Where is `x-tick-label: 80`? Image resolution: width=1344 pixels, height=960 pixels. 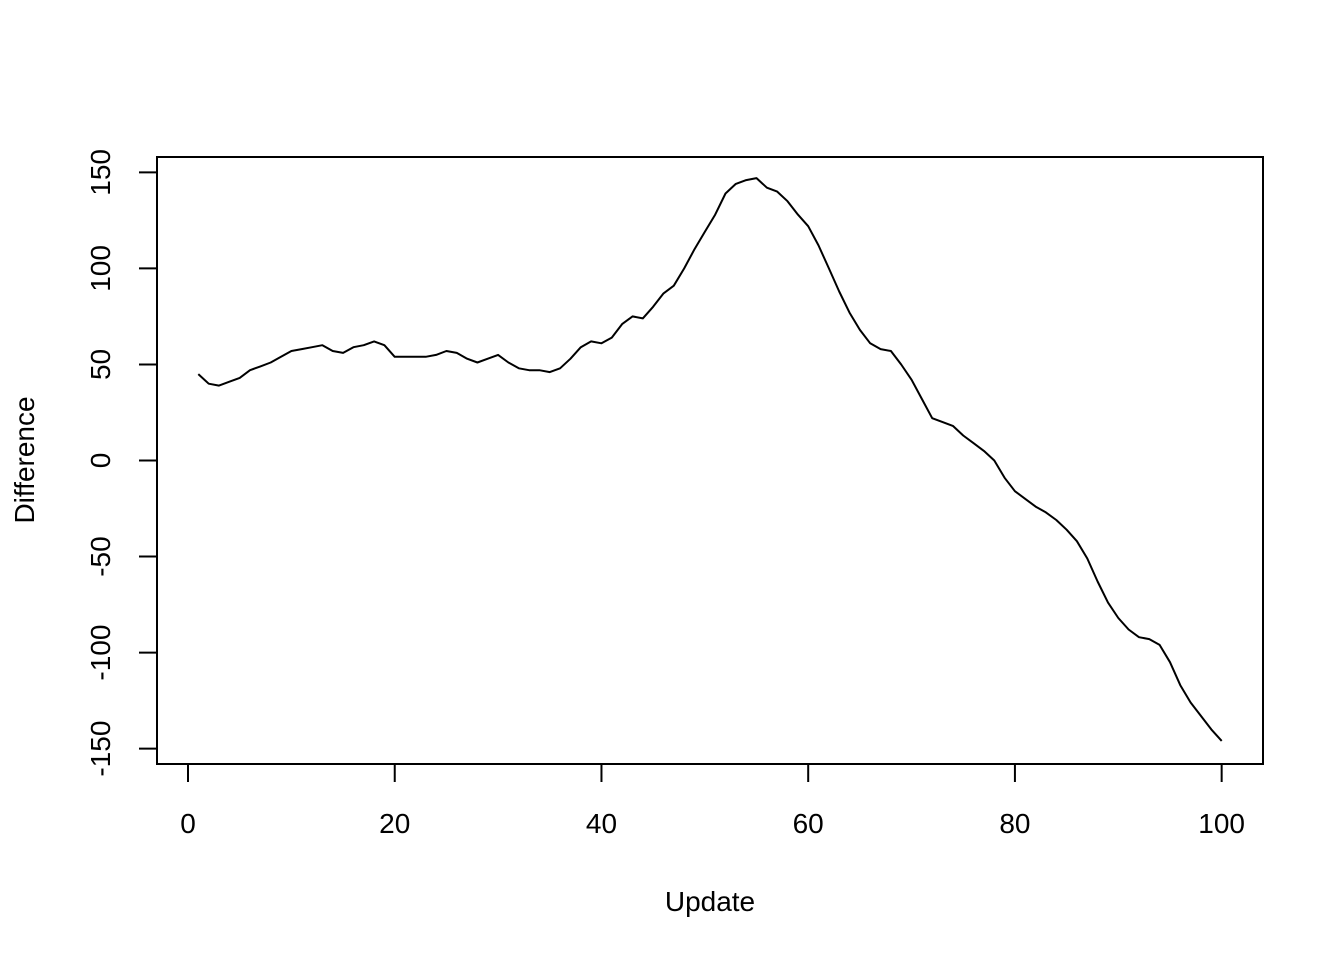 x-tick-label: 80 is located at coordinates (1014, 823).